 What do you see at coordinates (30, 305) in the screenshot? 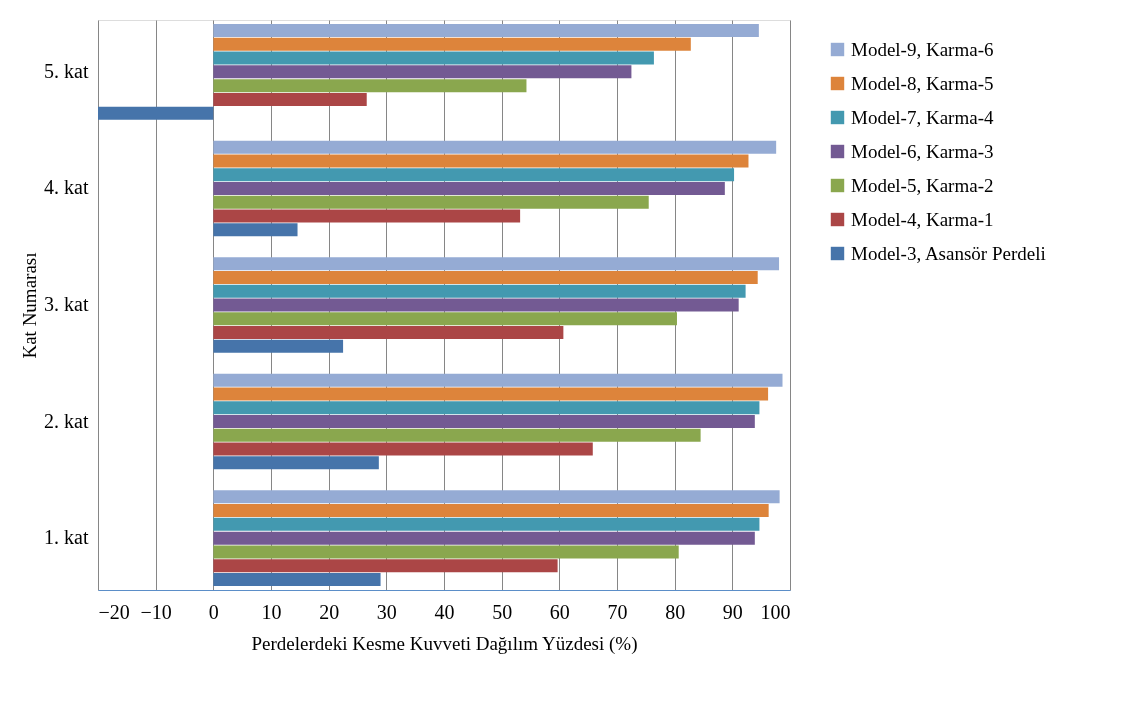
I see `y-axis-title: Kat Numarası` at bounding box center [30, 305].